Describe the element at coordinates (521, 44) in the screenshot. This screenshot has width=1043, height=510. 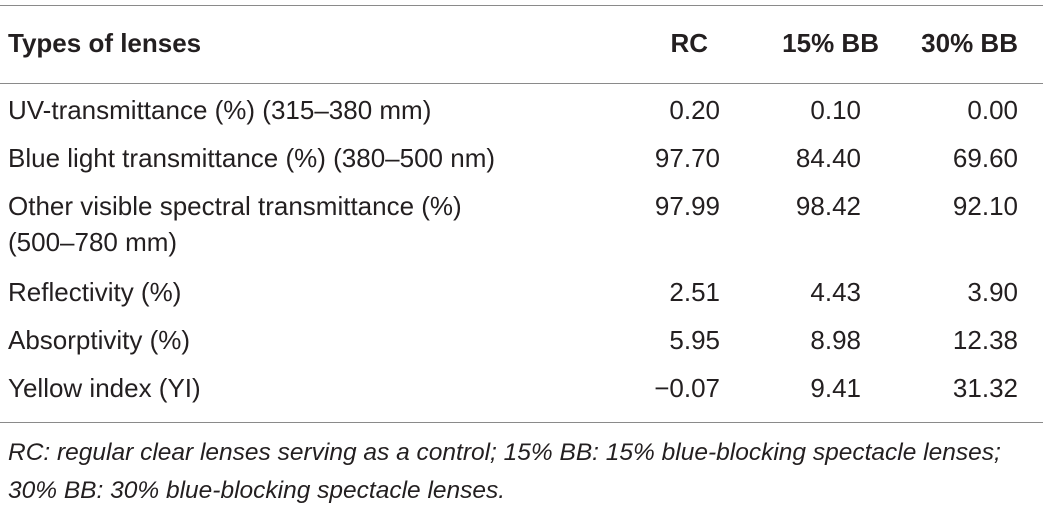
I see `table-header-row: Types of lenses RC 15% BB 30% BB` at that location.